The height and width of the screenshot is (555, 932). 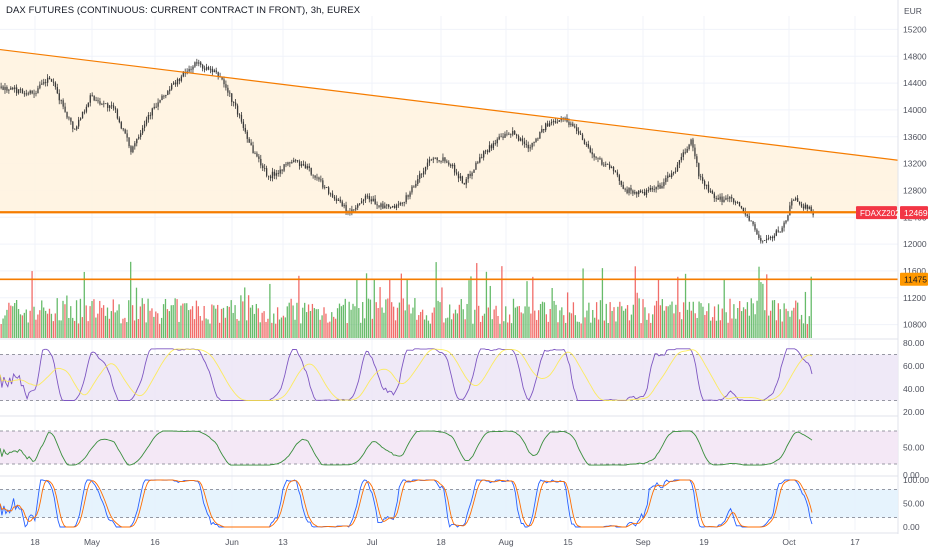 What do you see at coordinates (914, 343) in the screenshot?
I see `indicator-axis-label: 80.00` at bounding box center [914, 343].